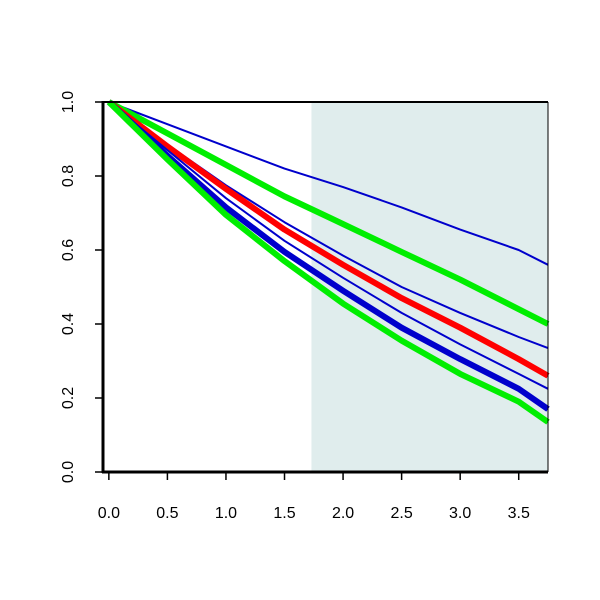 Image resolution: width=600 pixels, height=600 pixels. Describe the element at coordinates (401, 513) in the screenshot. I see `x-tick-label-6: 2.5` at that location.